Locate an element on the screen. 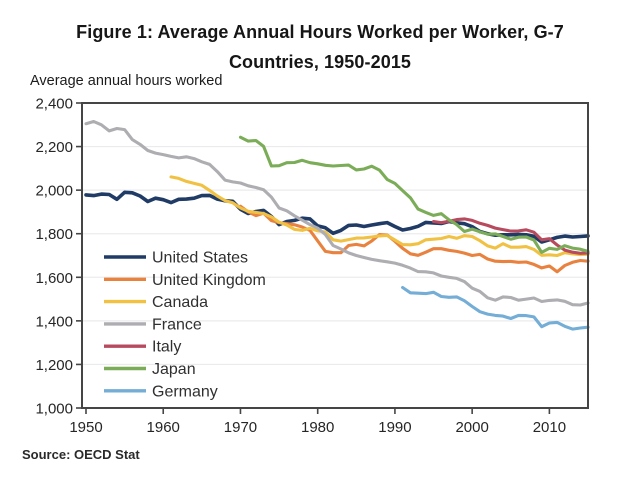  series-line-germany is located at coordinates (495, 308).